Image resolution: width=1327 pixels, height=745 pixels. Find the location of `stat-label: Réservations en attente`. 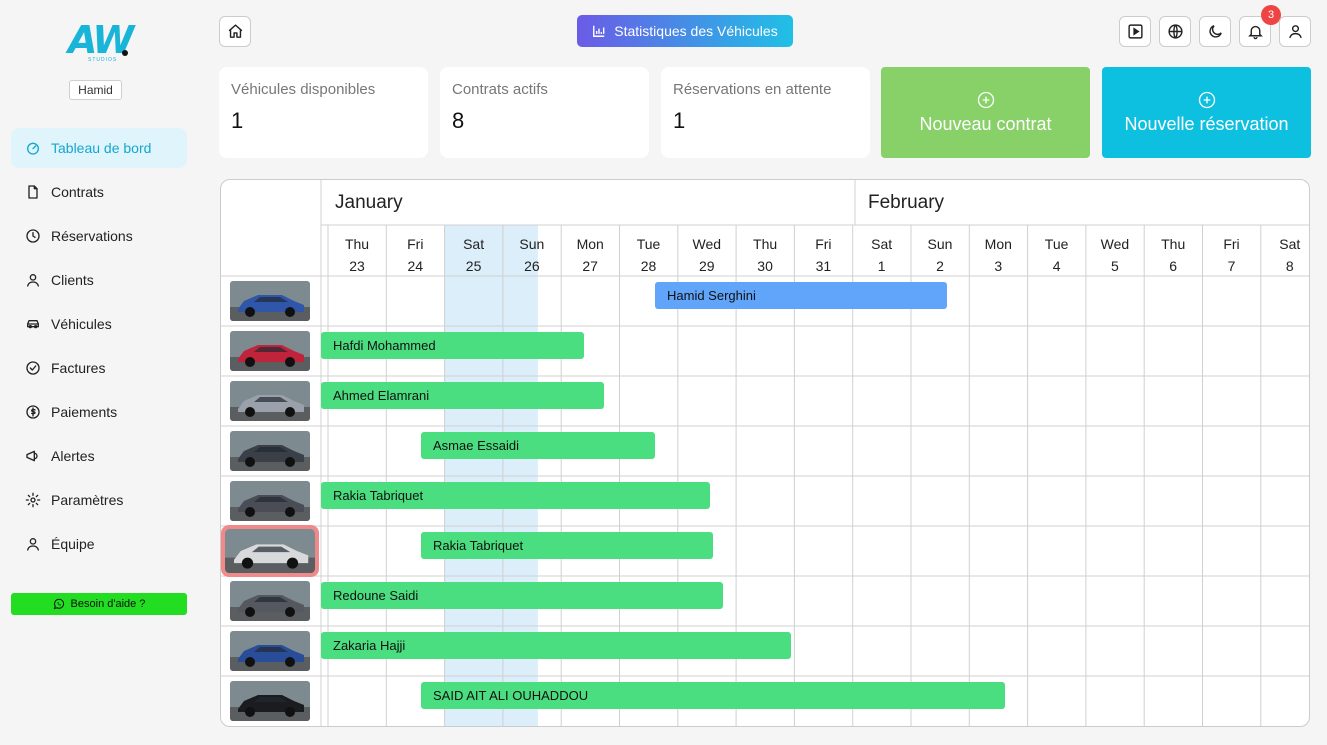

stat-label: Réservations en attente is located at coordinates (752, 89).